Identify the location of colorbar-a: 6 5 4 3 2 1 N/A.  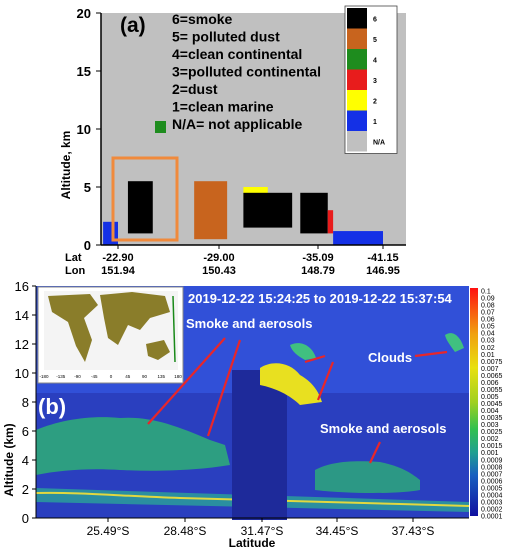
(371, 79).